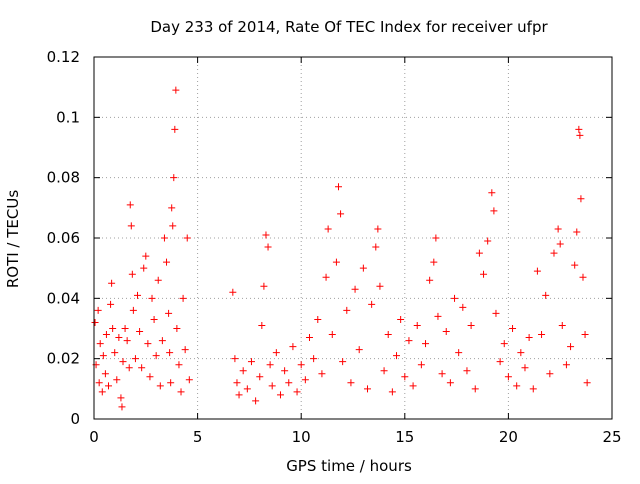 This screenshot has height=484, width=640. I want to click on y-tick-label: 0.02, so click(63, 359).